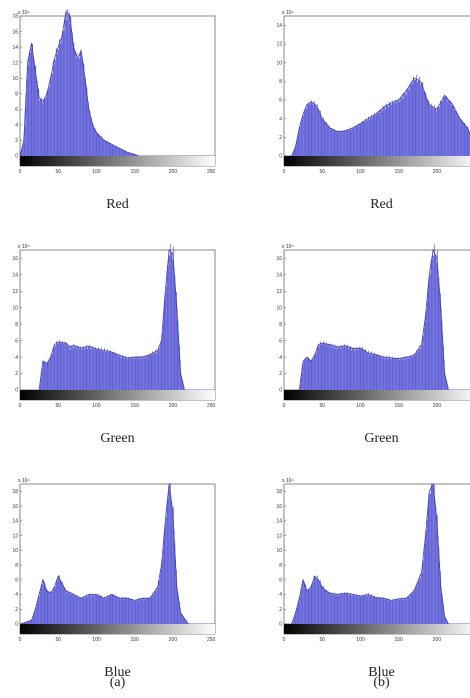 Image resolution: width=470 pixels, height=698 pixels. Describe the element at coordinates (279, 45) in the screenshot. I see `y-tick-label: 12` at that location.